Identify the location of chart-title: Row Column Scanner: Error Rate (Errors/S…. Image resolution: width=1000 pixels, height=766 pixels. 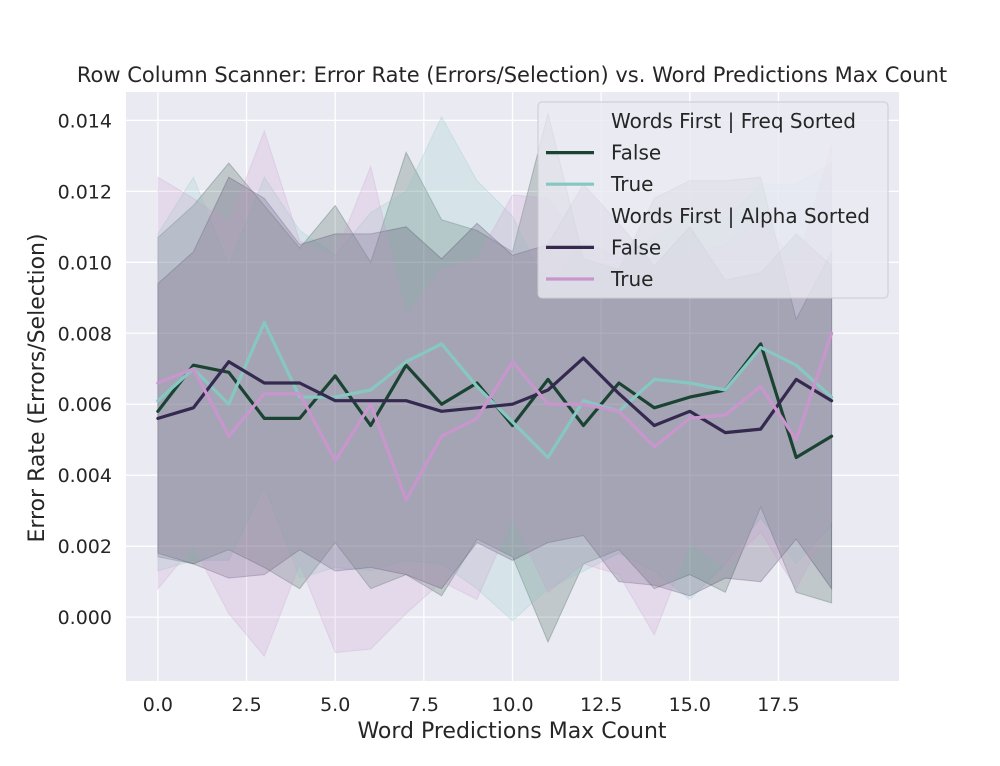
(512, 75).